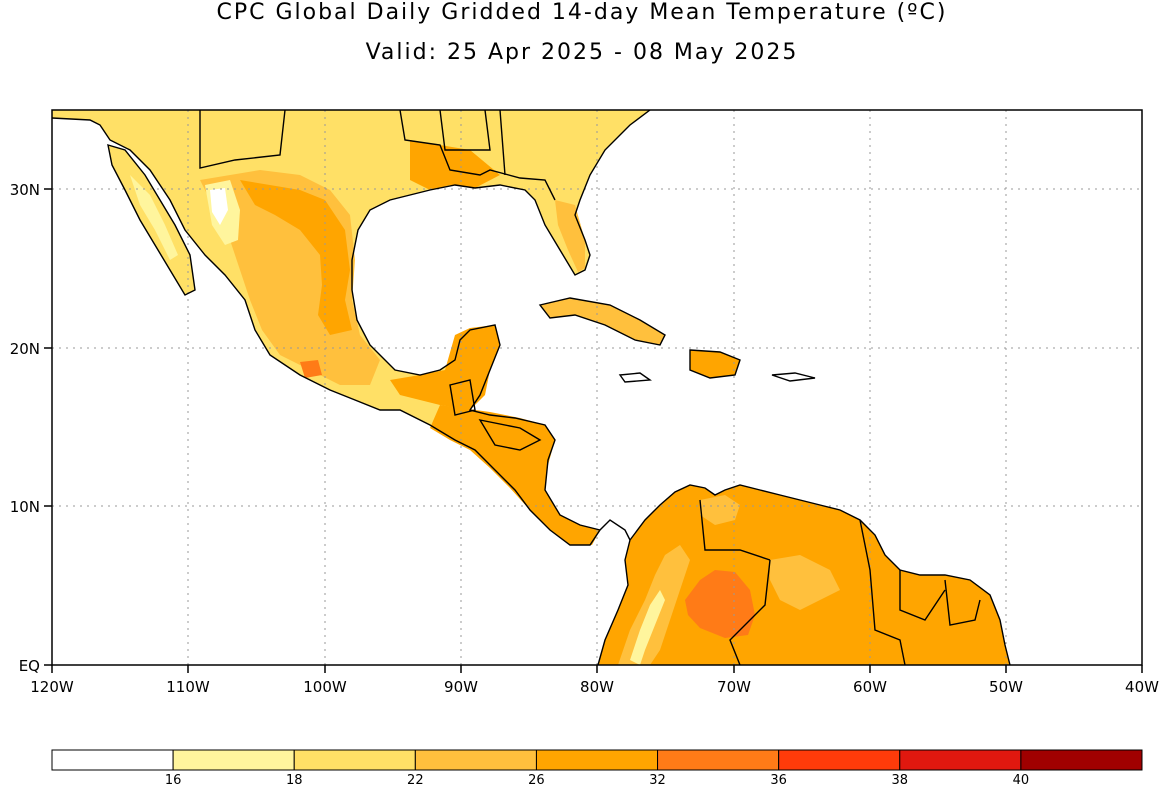 The width and height of the screenshot is (1164, 790). I want to click on lon-label-60w: 60W, so click(870, 687).